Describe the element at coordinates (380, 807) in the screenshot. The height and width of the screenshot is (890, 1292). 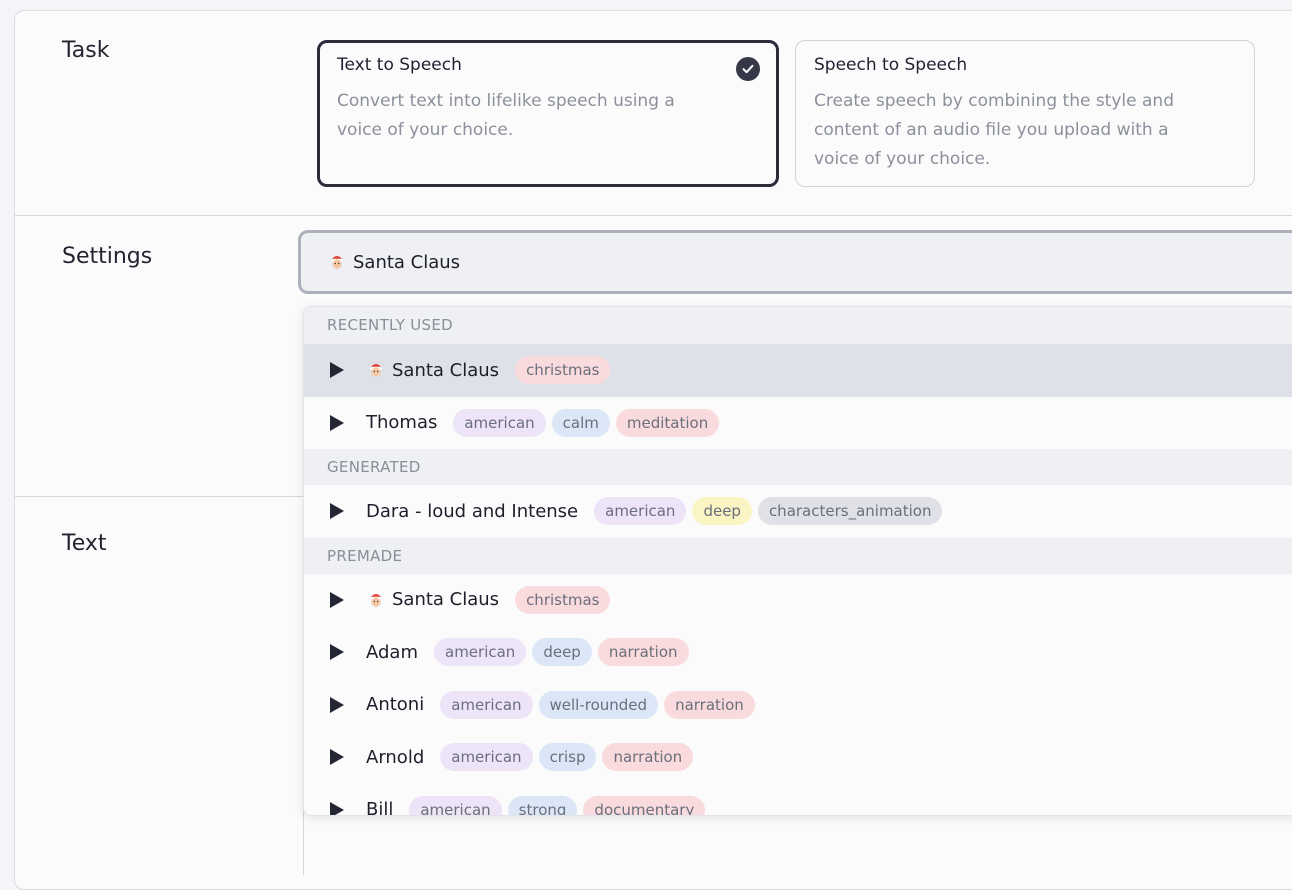
I see `voice-name: Bill` at that location.